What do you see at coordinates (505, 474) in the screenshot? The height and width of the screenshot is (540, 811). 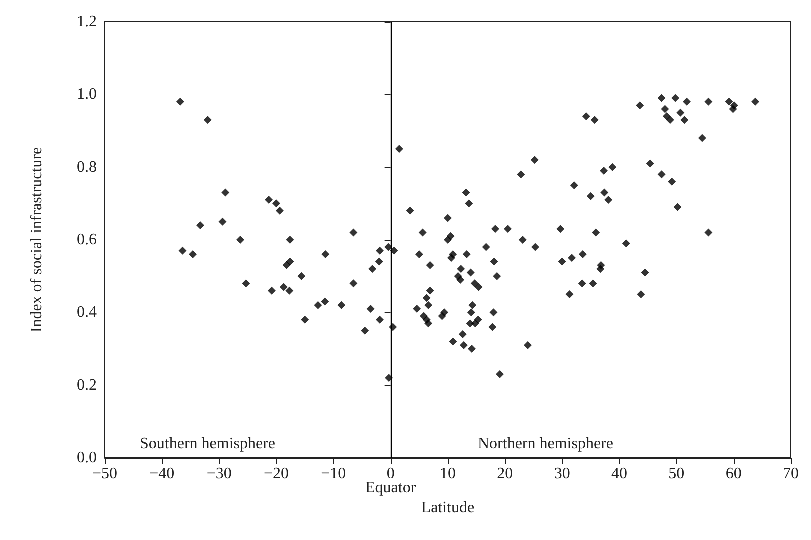 I see `x-tick-label: 20` at bounding box center [505, 474].